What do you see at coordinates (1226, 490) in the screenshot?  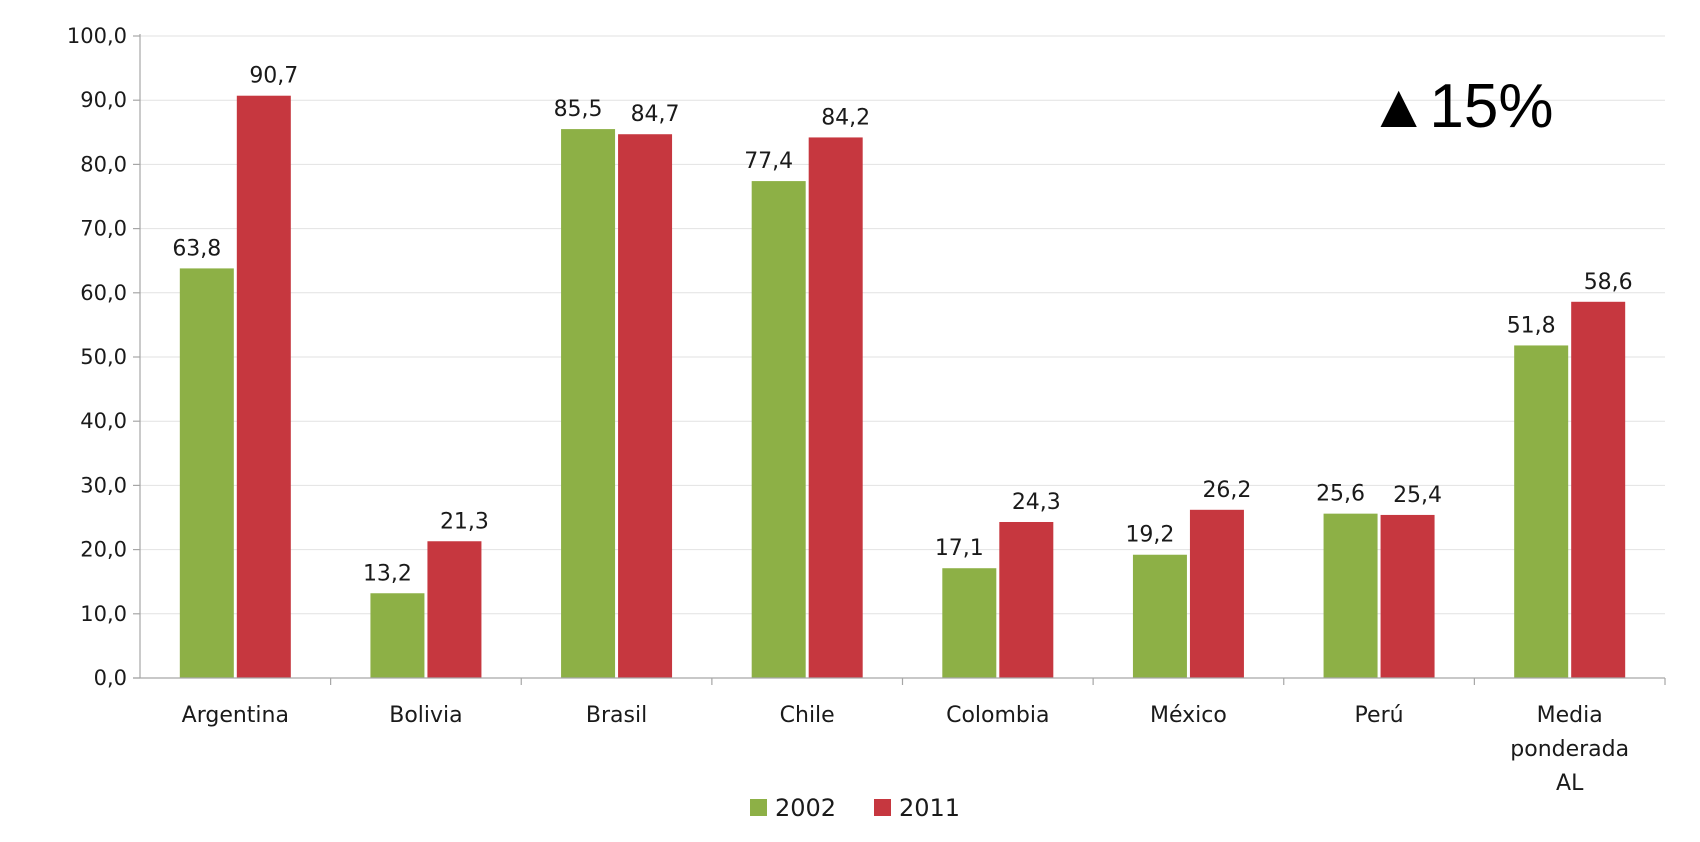 I see `data-label-2011: 26,2` at bounding box center [1226, 490].